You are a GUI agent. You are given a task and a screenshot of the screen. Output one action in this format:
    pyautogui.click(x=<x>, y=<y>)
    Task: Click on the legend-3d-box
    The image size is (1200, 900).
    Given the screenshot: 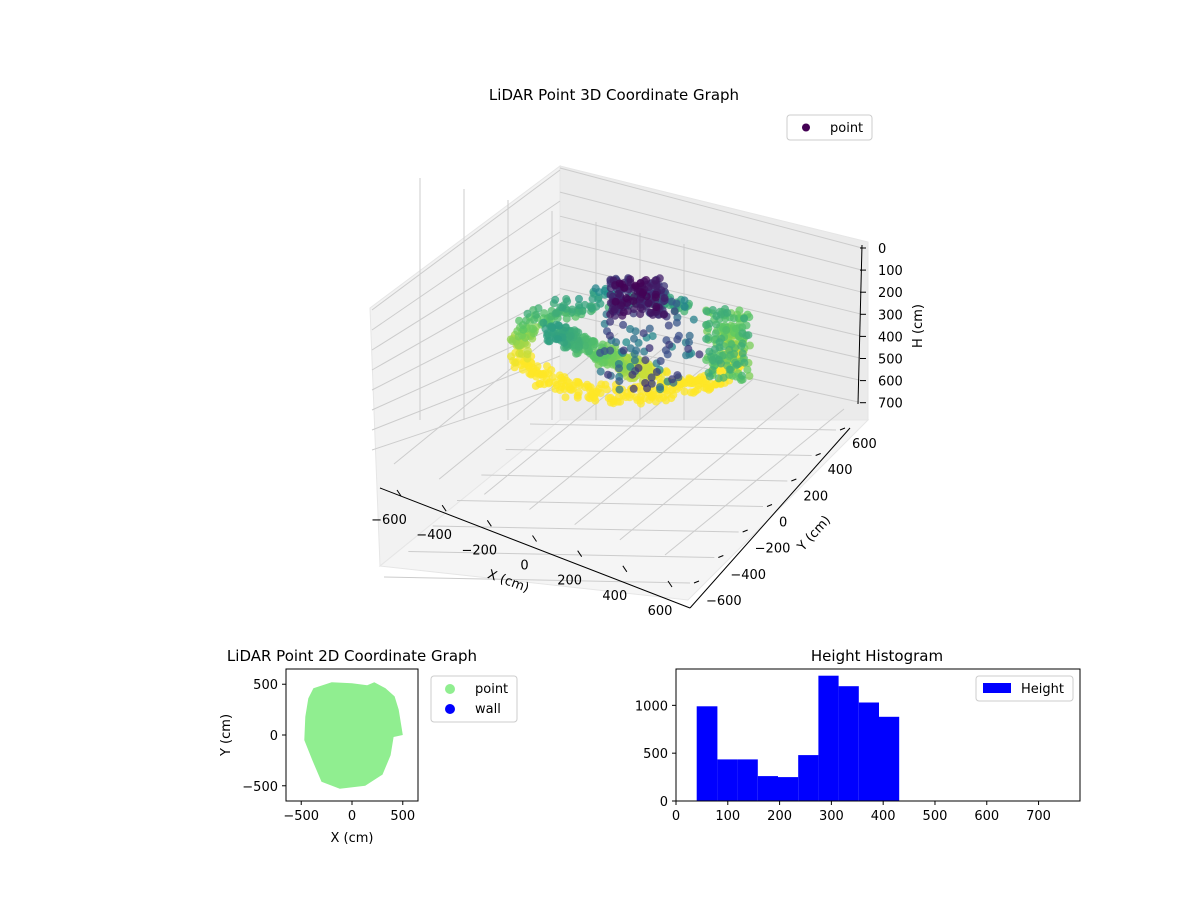 What is the action you would take?
    pyautogui.click(x=829, y=127)
    